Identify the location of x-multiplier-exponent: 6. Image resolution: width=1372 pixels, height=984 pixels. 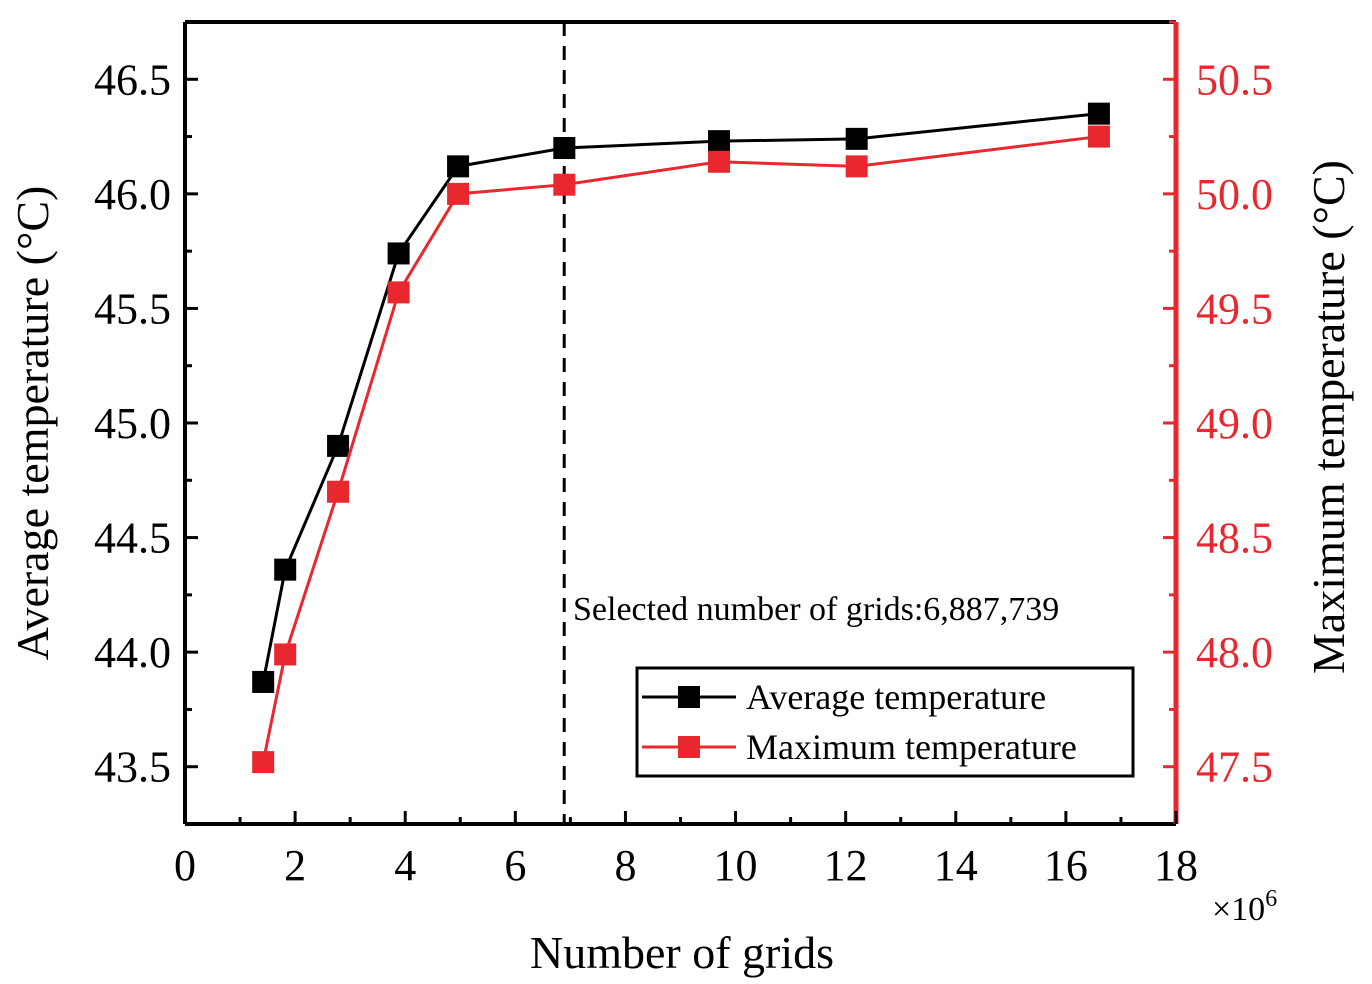
(1271, 899).